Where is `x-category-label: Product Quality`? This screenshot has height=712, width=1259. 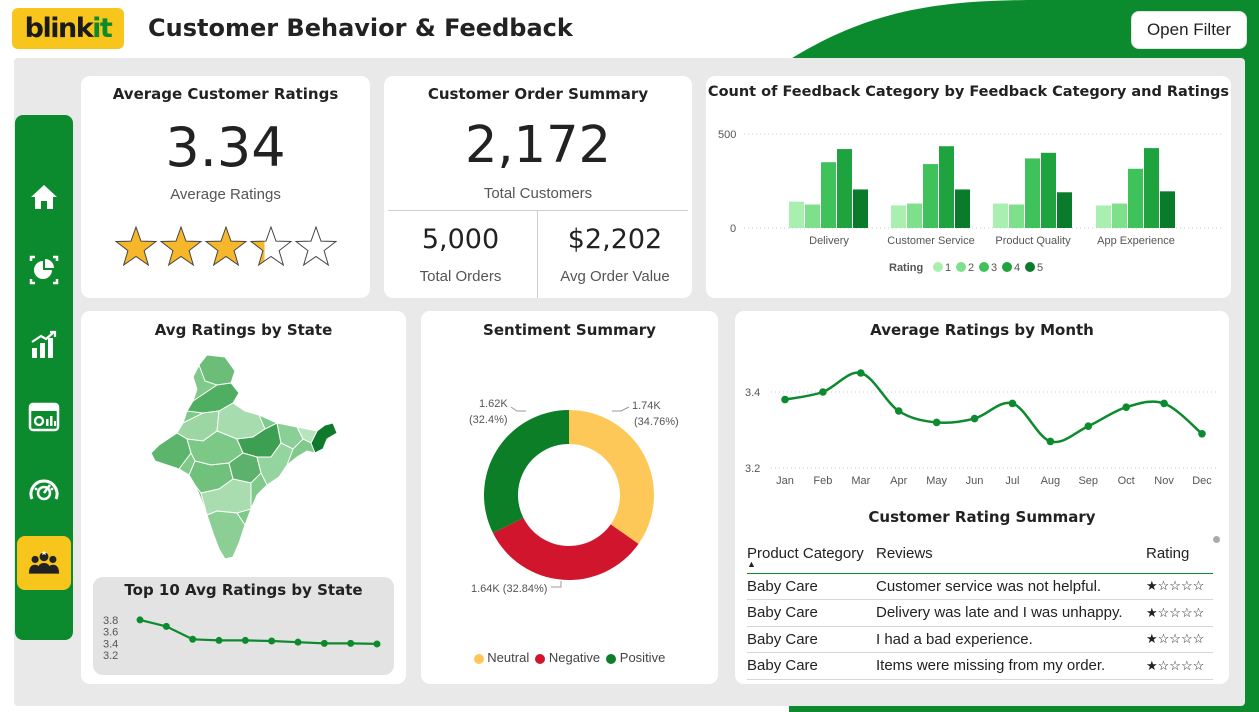
x-category-label: Product Quality is located at coordinates (1033, 241).